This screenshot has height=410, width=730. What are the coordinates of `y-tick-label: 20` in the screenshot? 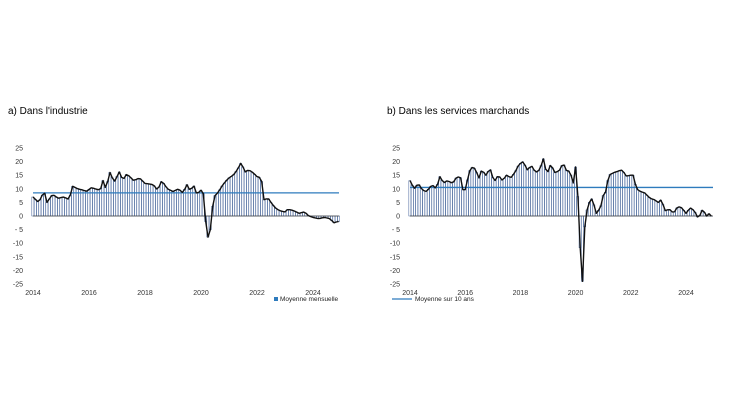 It's located at (19, 162).